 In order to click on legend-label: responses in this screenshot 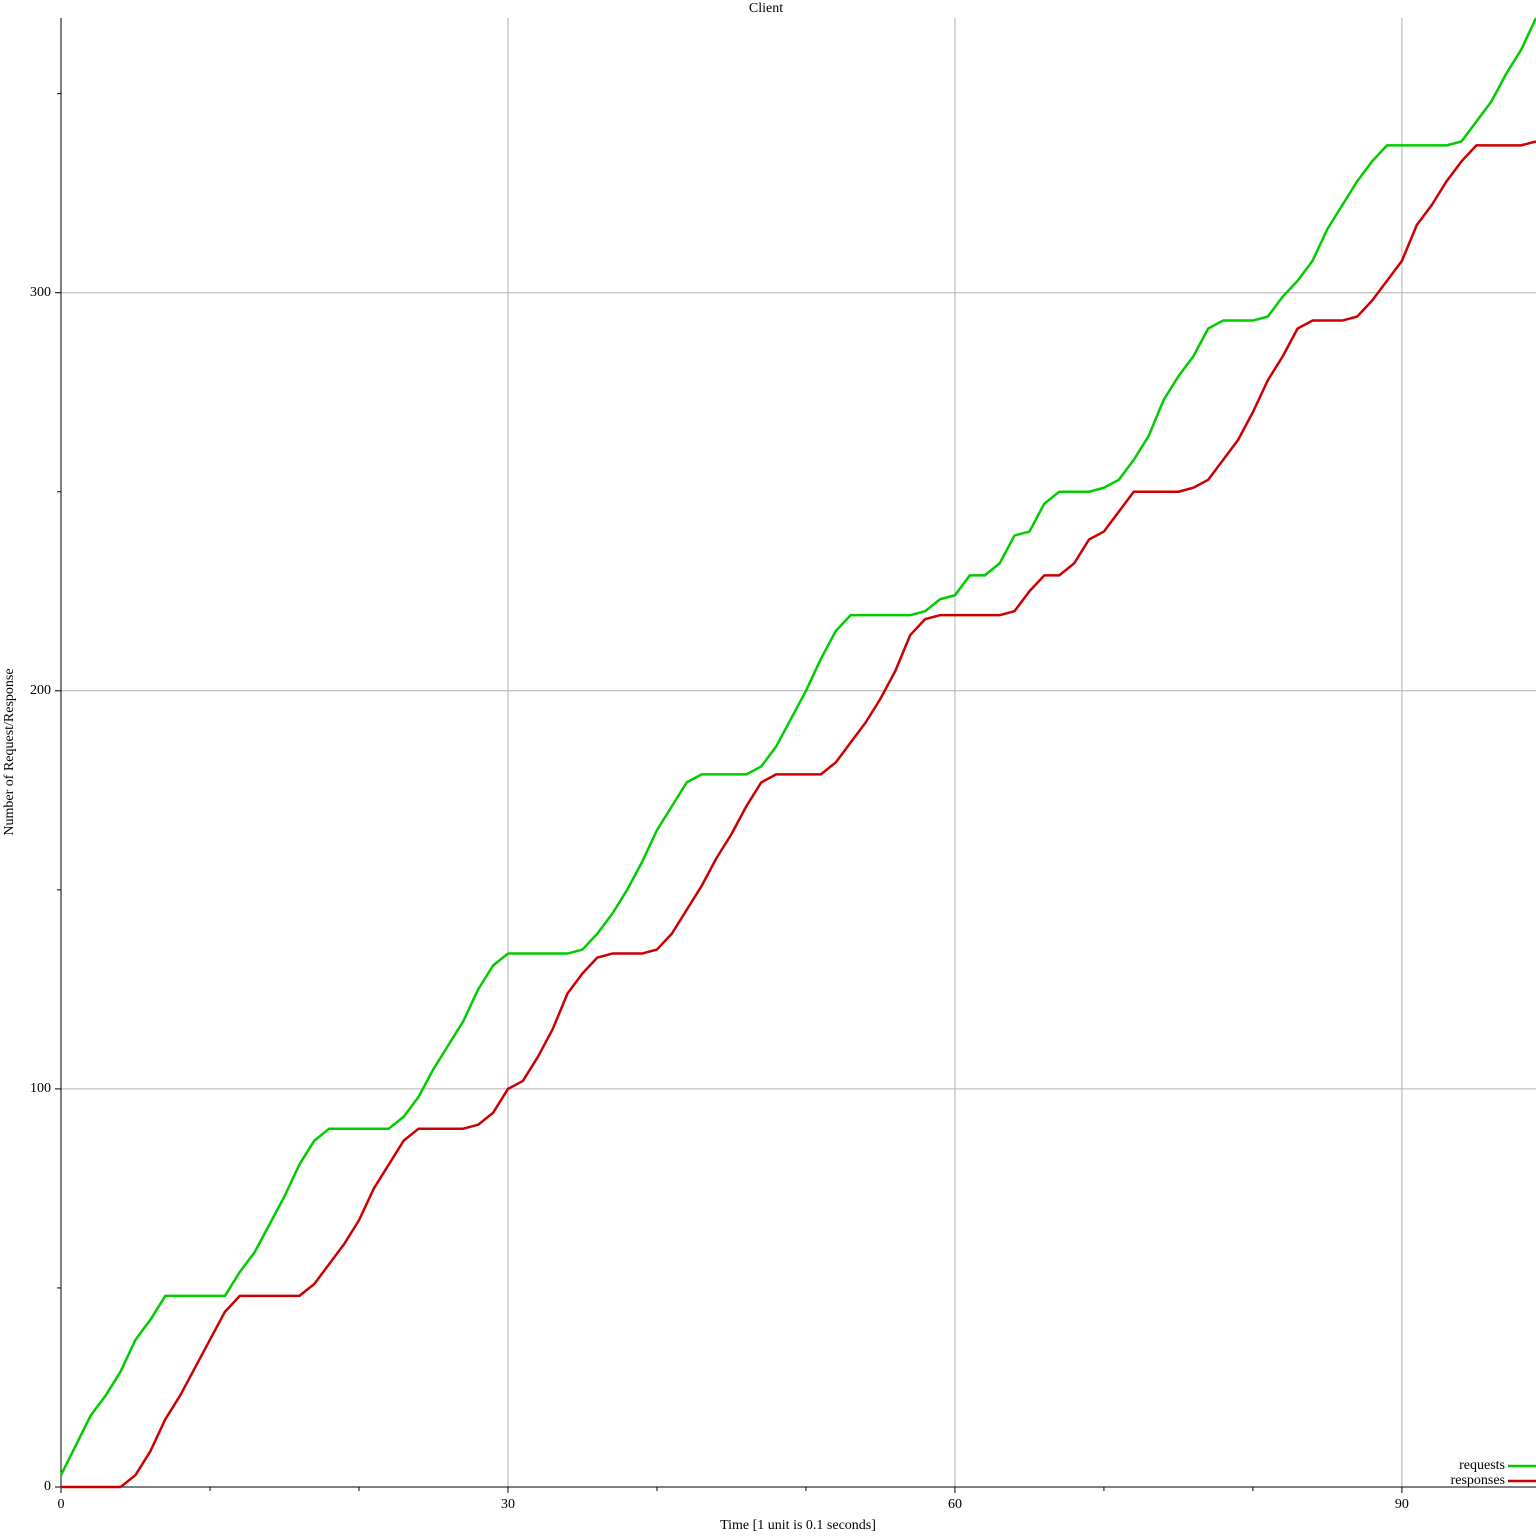, I will do `click(1478, 1480)`.